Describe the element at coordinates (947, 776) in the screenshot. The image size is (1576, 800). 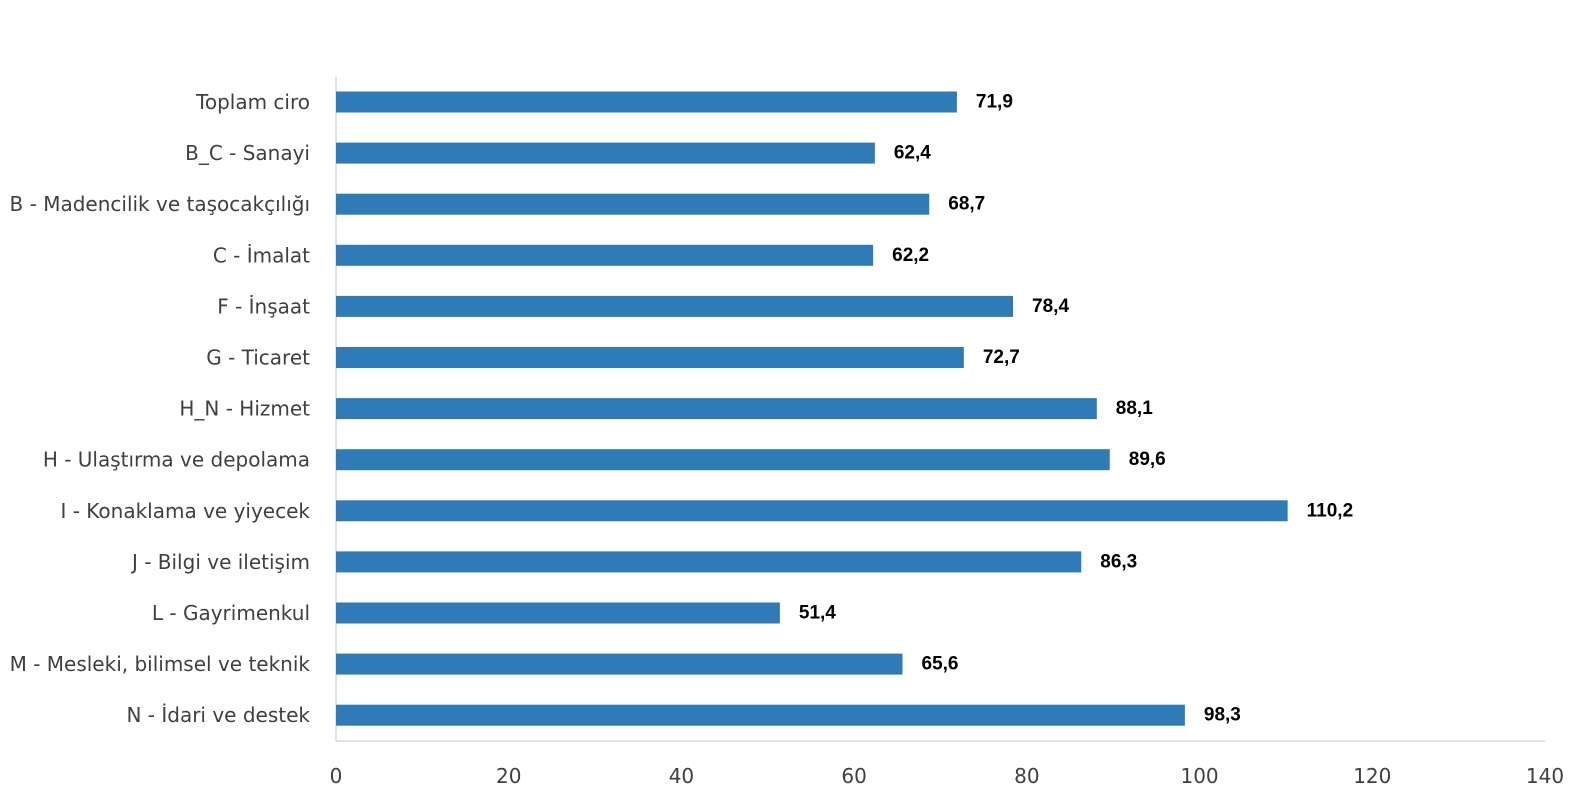
I see `x-tick-labels: 0 20 40 60 80 100 120 140` at that location.